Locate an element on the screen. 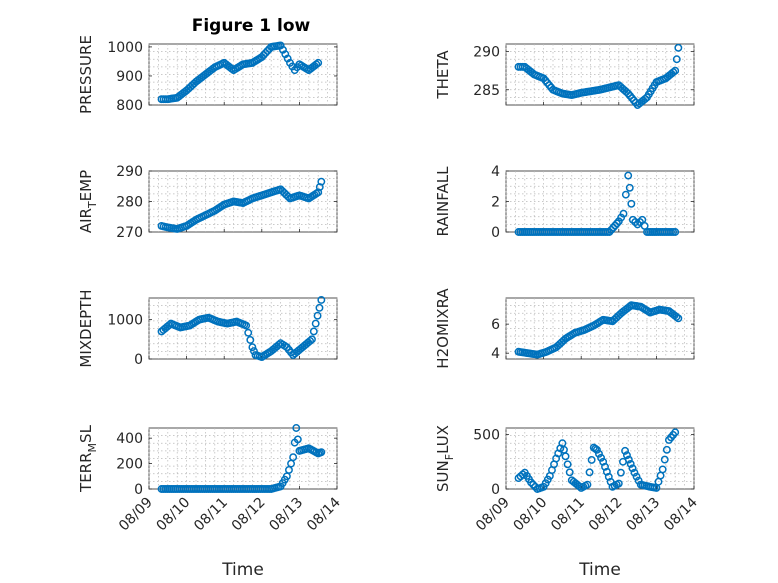  y-axis-label: TERRMSL is located at coordinates (88, 458).